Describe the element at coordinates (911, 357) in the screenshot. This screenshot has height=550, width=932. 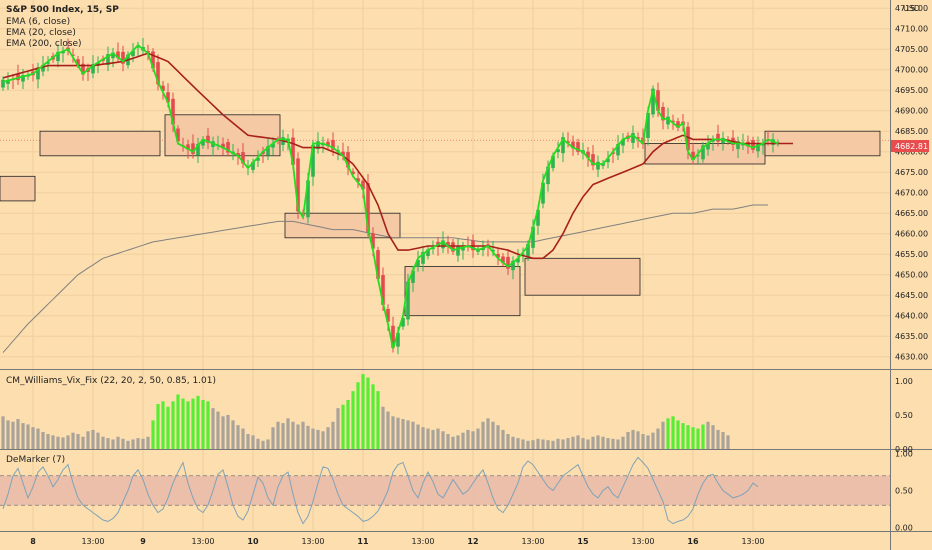
I see `price-tick-label: 4630.00` at that location.